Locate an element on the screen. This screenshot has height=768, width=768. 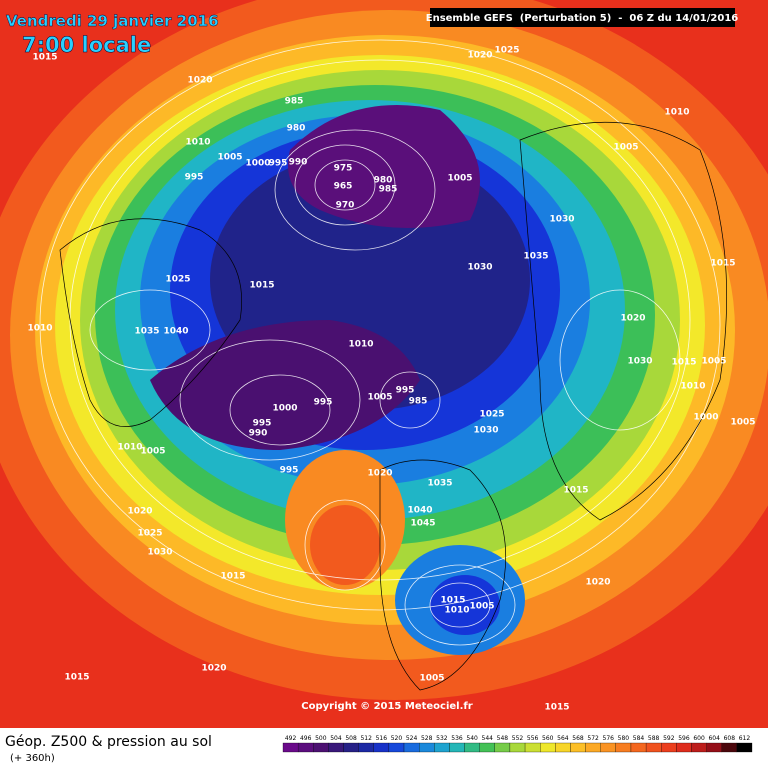
colorbar-label: 500 is located at coordinates (321, 738).